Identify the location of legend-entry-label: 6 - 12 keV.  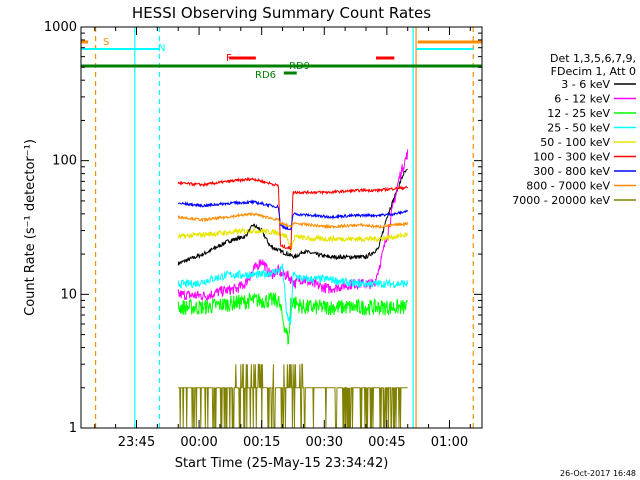
(582, 99).